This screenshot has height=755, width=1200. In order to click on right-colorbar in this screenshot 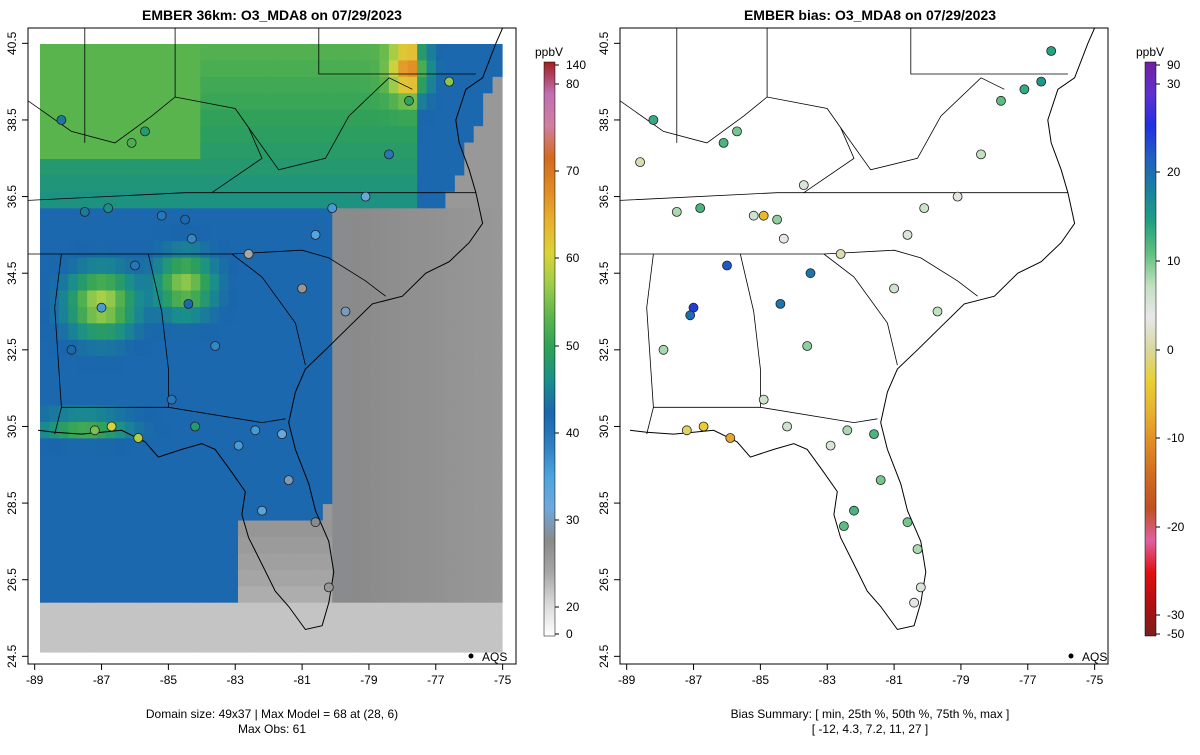, I will do `click(1150, 349)`.